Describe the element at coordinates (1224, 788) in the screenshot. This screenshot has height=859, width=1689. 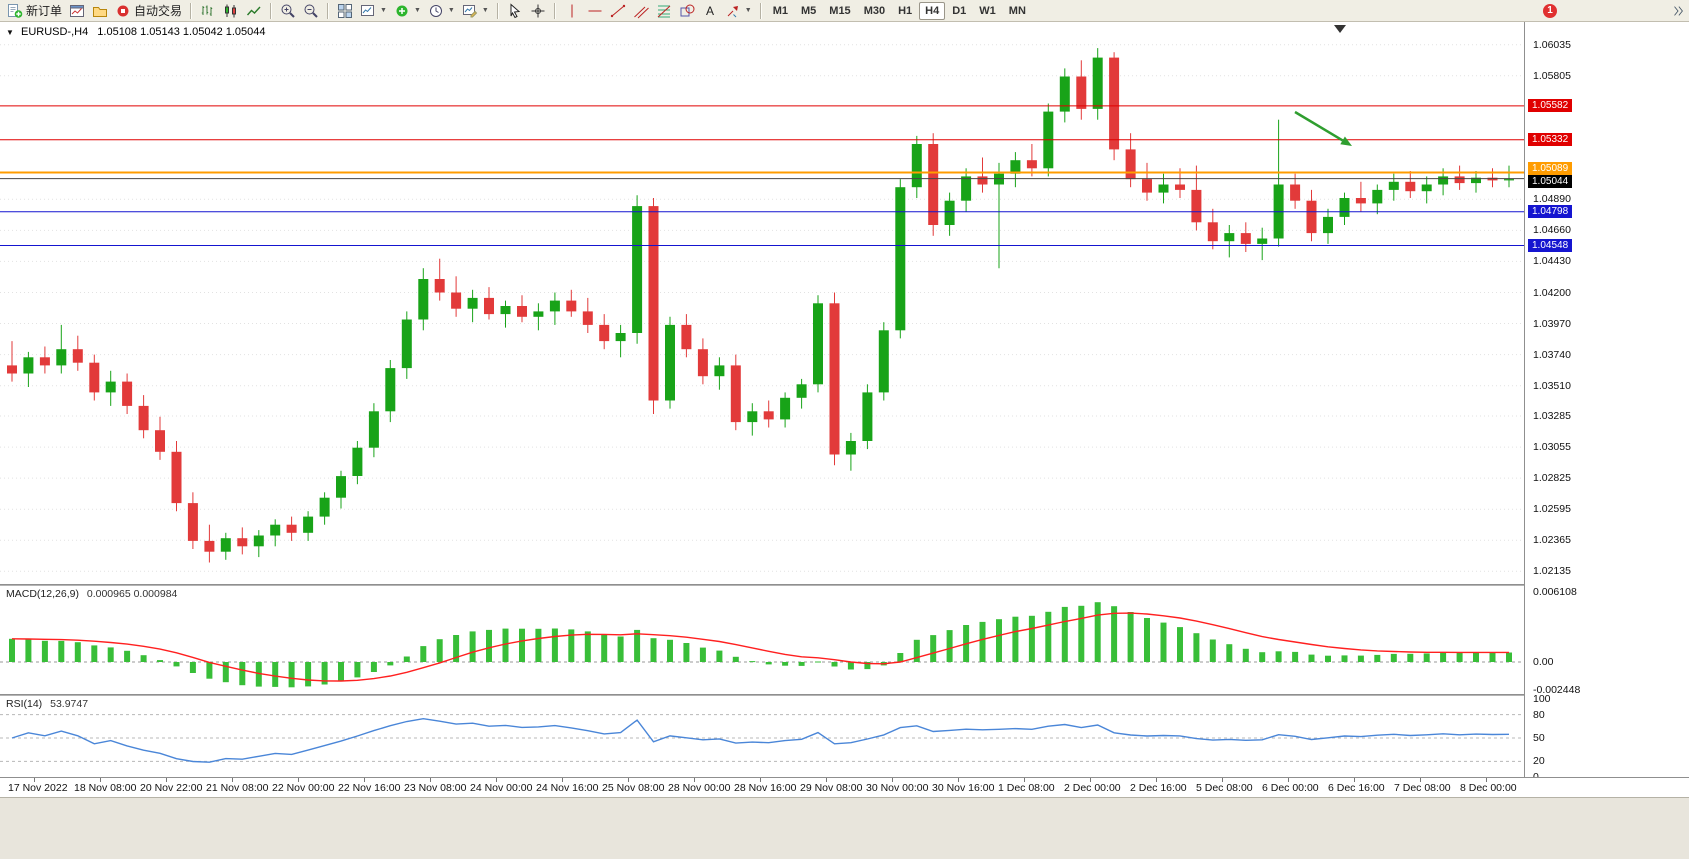
I see `time-axis-label: 5 Dec 08:00` at that location.